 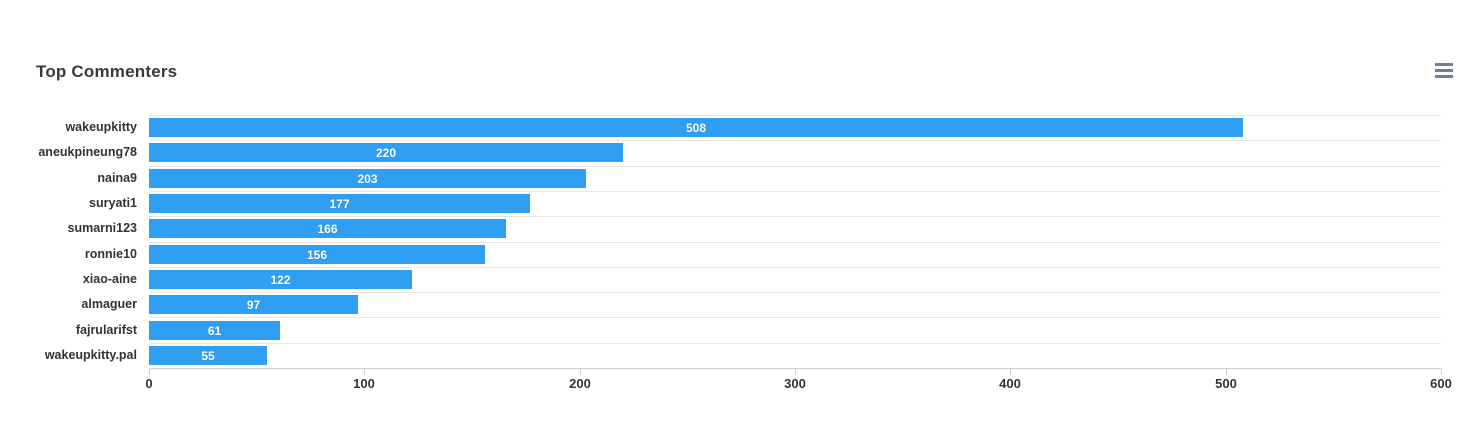 I want to click on bar-value-label: 55, so click(x=208, y=355).